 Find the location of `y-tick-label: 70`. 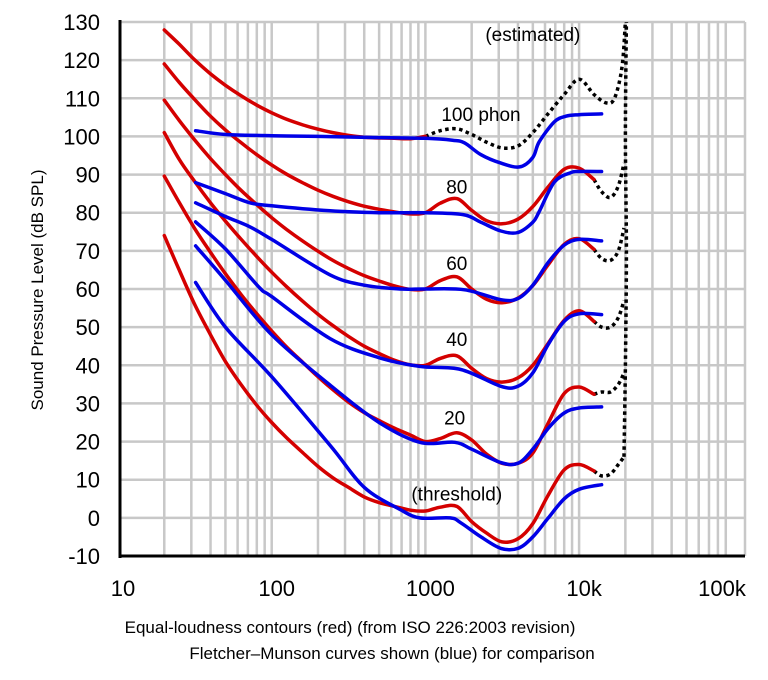

y-tick-label: 70 is located at coordinates (88, 251).